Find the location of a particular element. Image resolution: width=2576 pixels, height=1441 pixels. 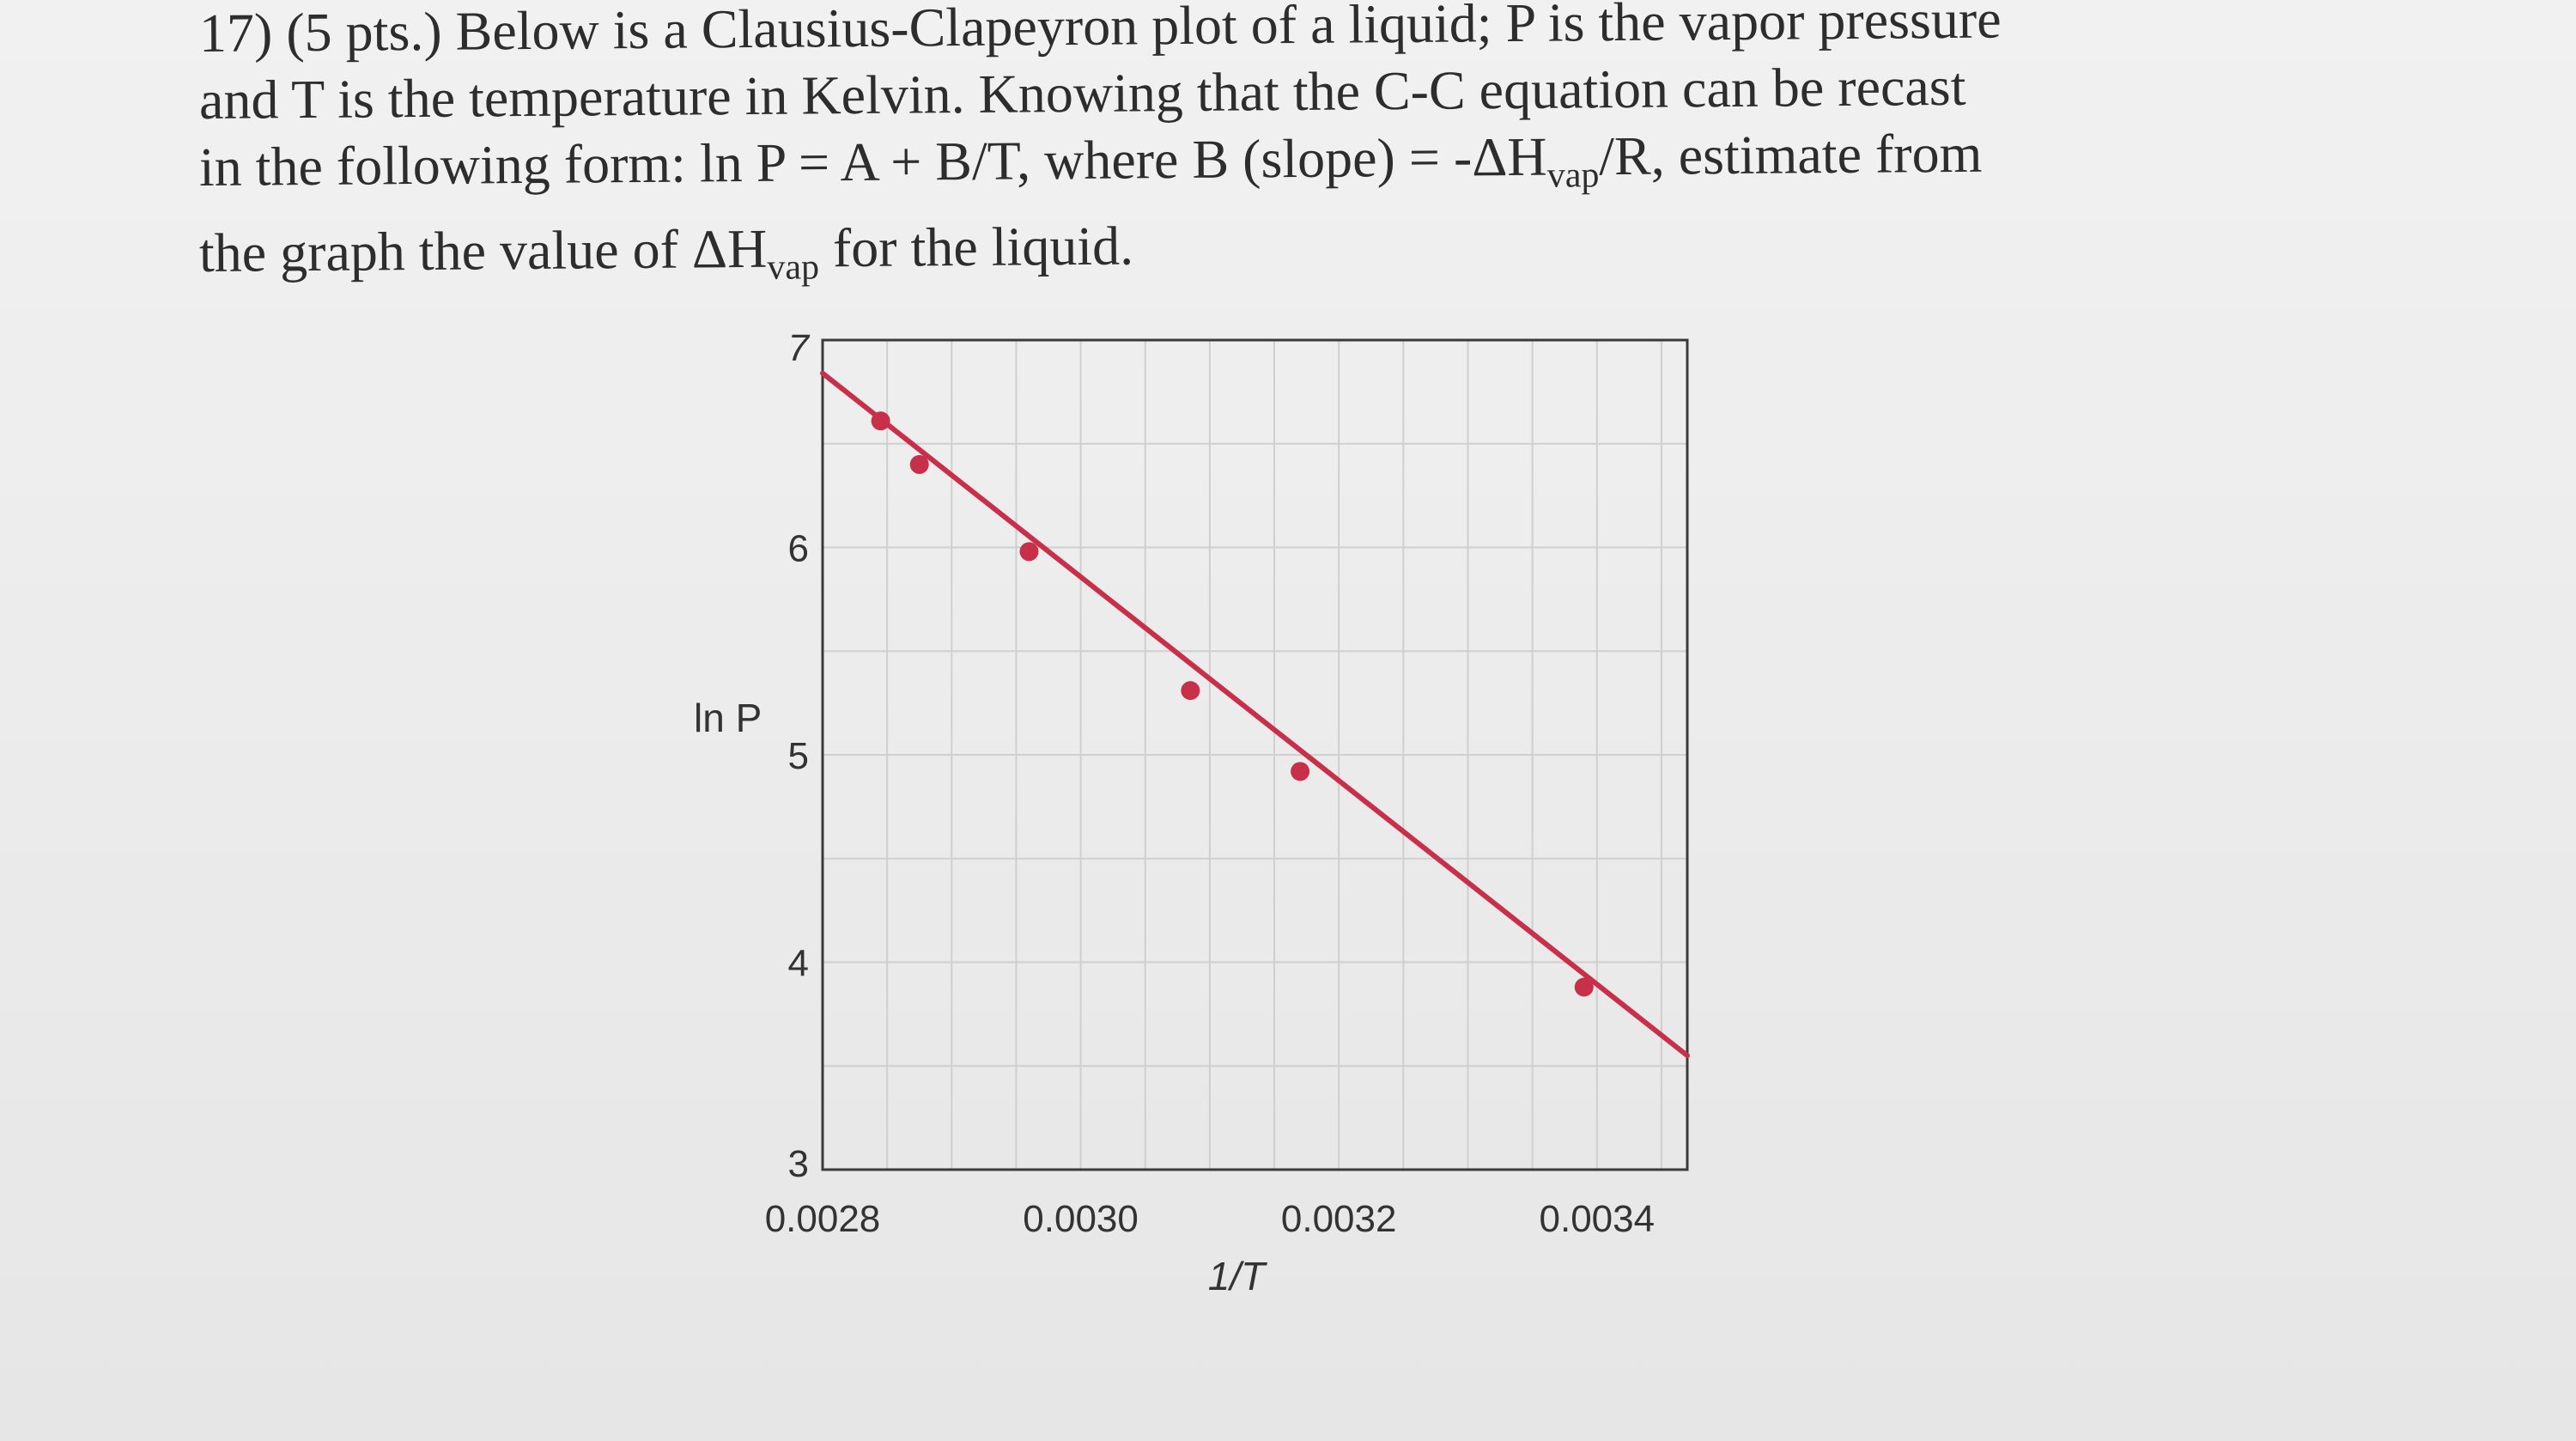

x-axis-ticks: 0.0028 0.0030 0.0032 0.0034 is located at coordinates (1210, 1219).